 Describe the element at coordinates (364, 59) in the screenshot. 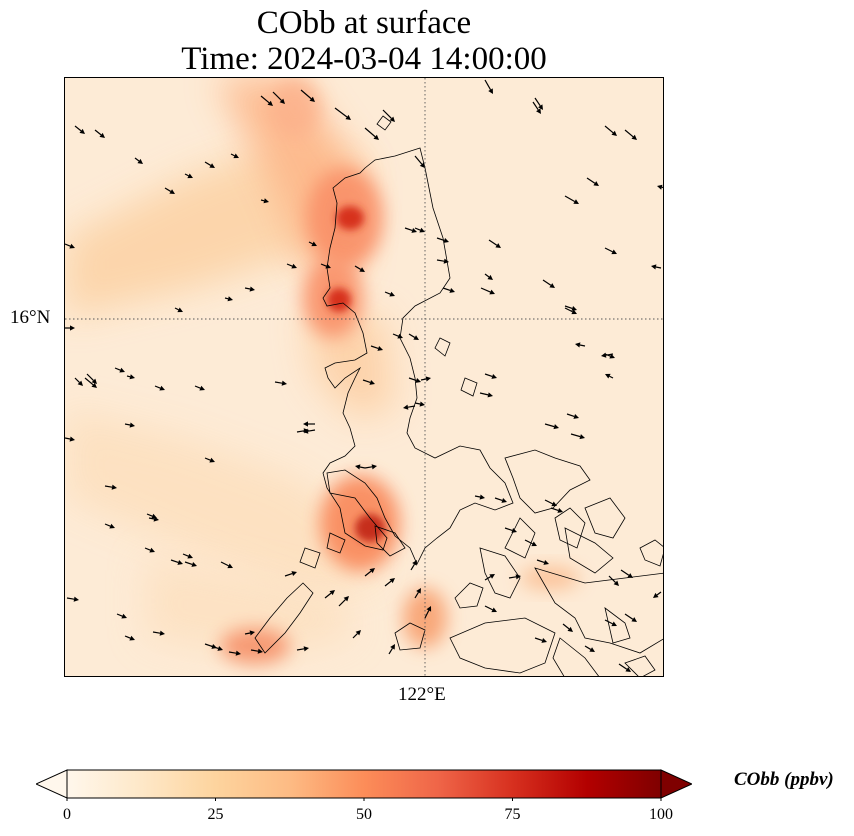

I see `map-time-subtitle: Time: 2024-03-04 14:00:00` at that location.